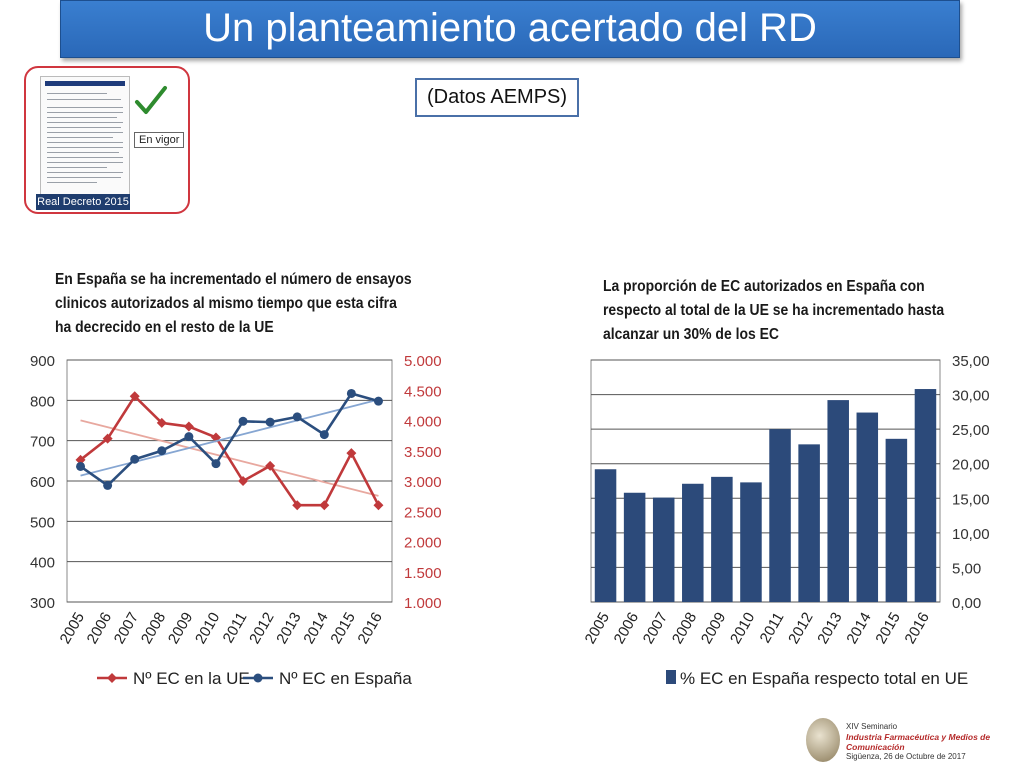  What do you see at coordinates (112, 678) in the screenshot?
I see `legend-ue-marker` at bounding box center [112, 678].